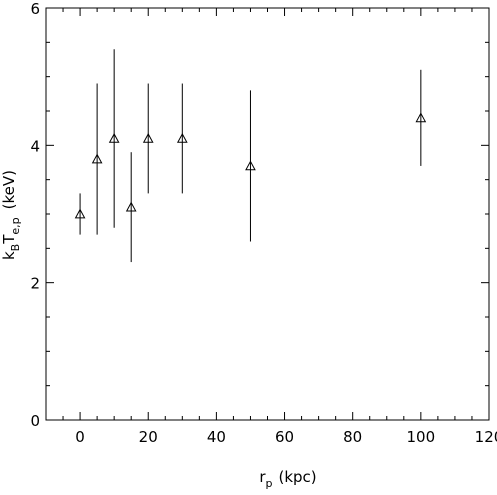  I want to click on x-tick-label: 60, so click(284, 437).